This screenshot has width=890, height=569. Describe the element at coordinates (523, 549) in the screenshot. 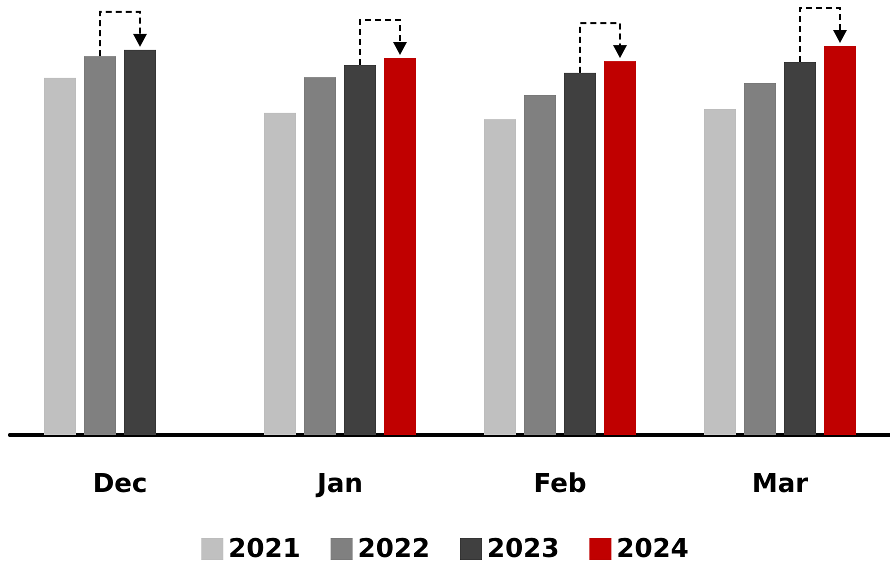

I see `legend-label: 2023` at that location.